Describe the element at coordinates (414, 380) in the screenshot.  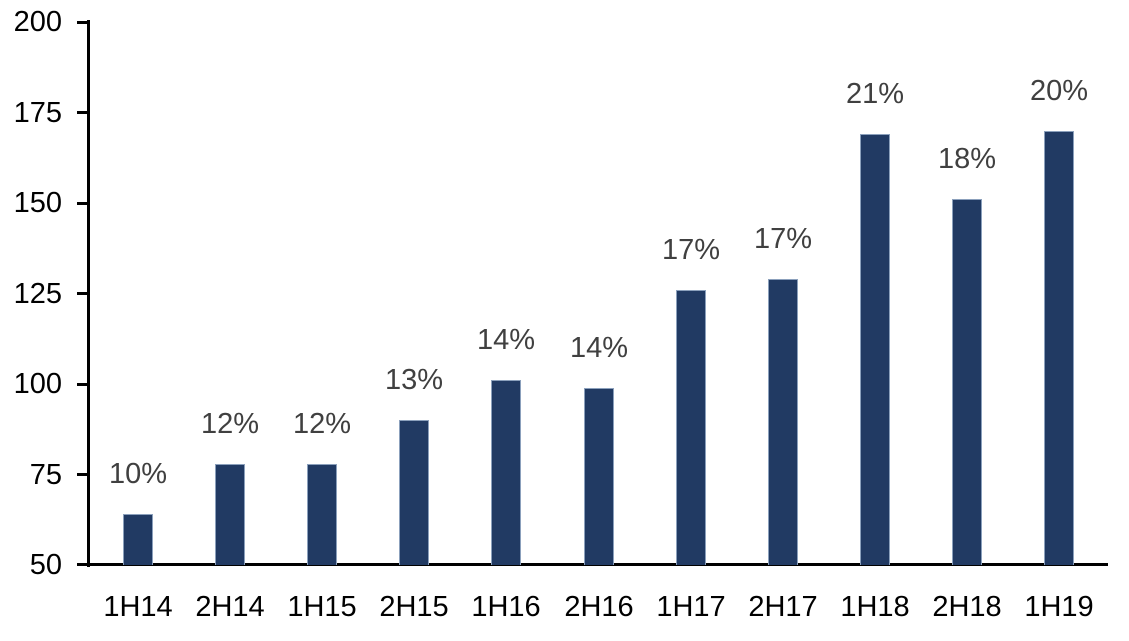
I see `bar-value-label: 13%` at that location.